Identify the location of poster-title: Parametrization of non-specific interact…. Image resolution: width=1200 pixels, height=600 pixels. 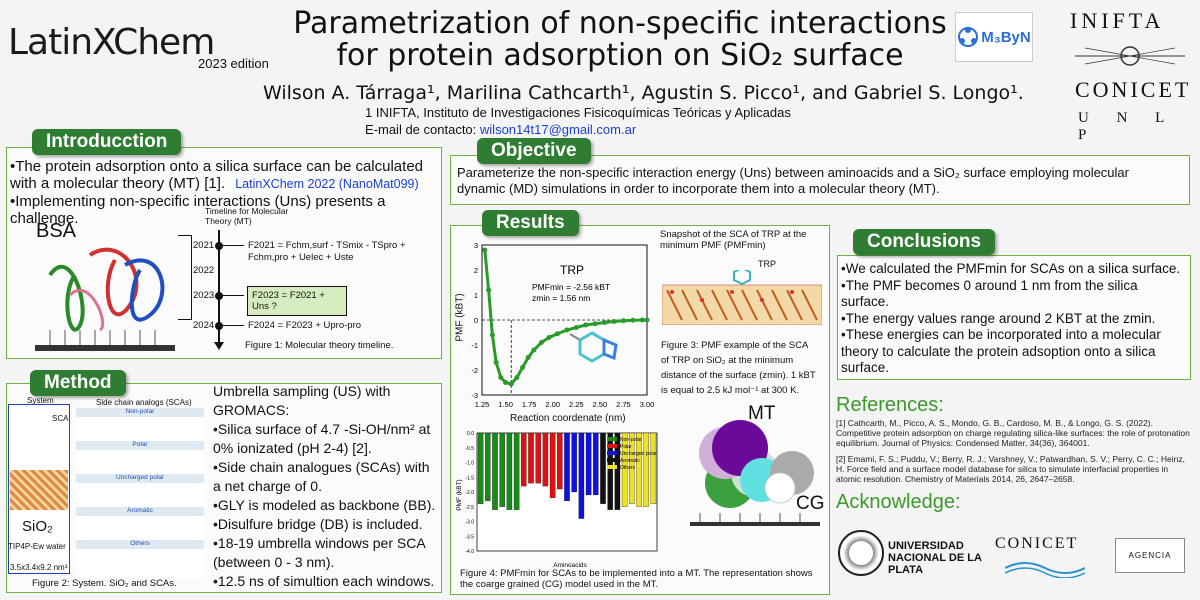
(620, 40).